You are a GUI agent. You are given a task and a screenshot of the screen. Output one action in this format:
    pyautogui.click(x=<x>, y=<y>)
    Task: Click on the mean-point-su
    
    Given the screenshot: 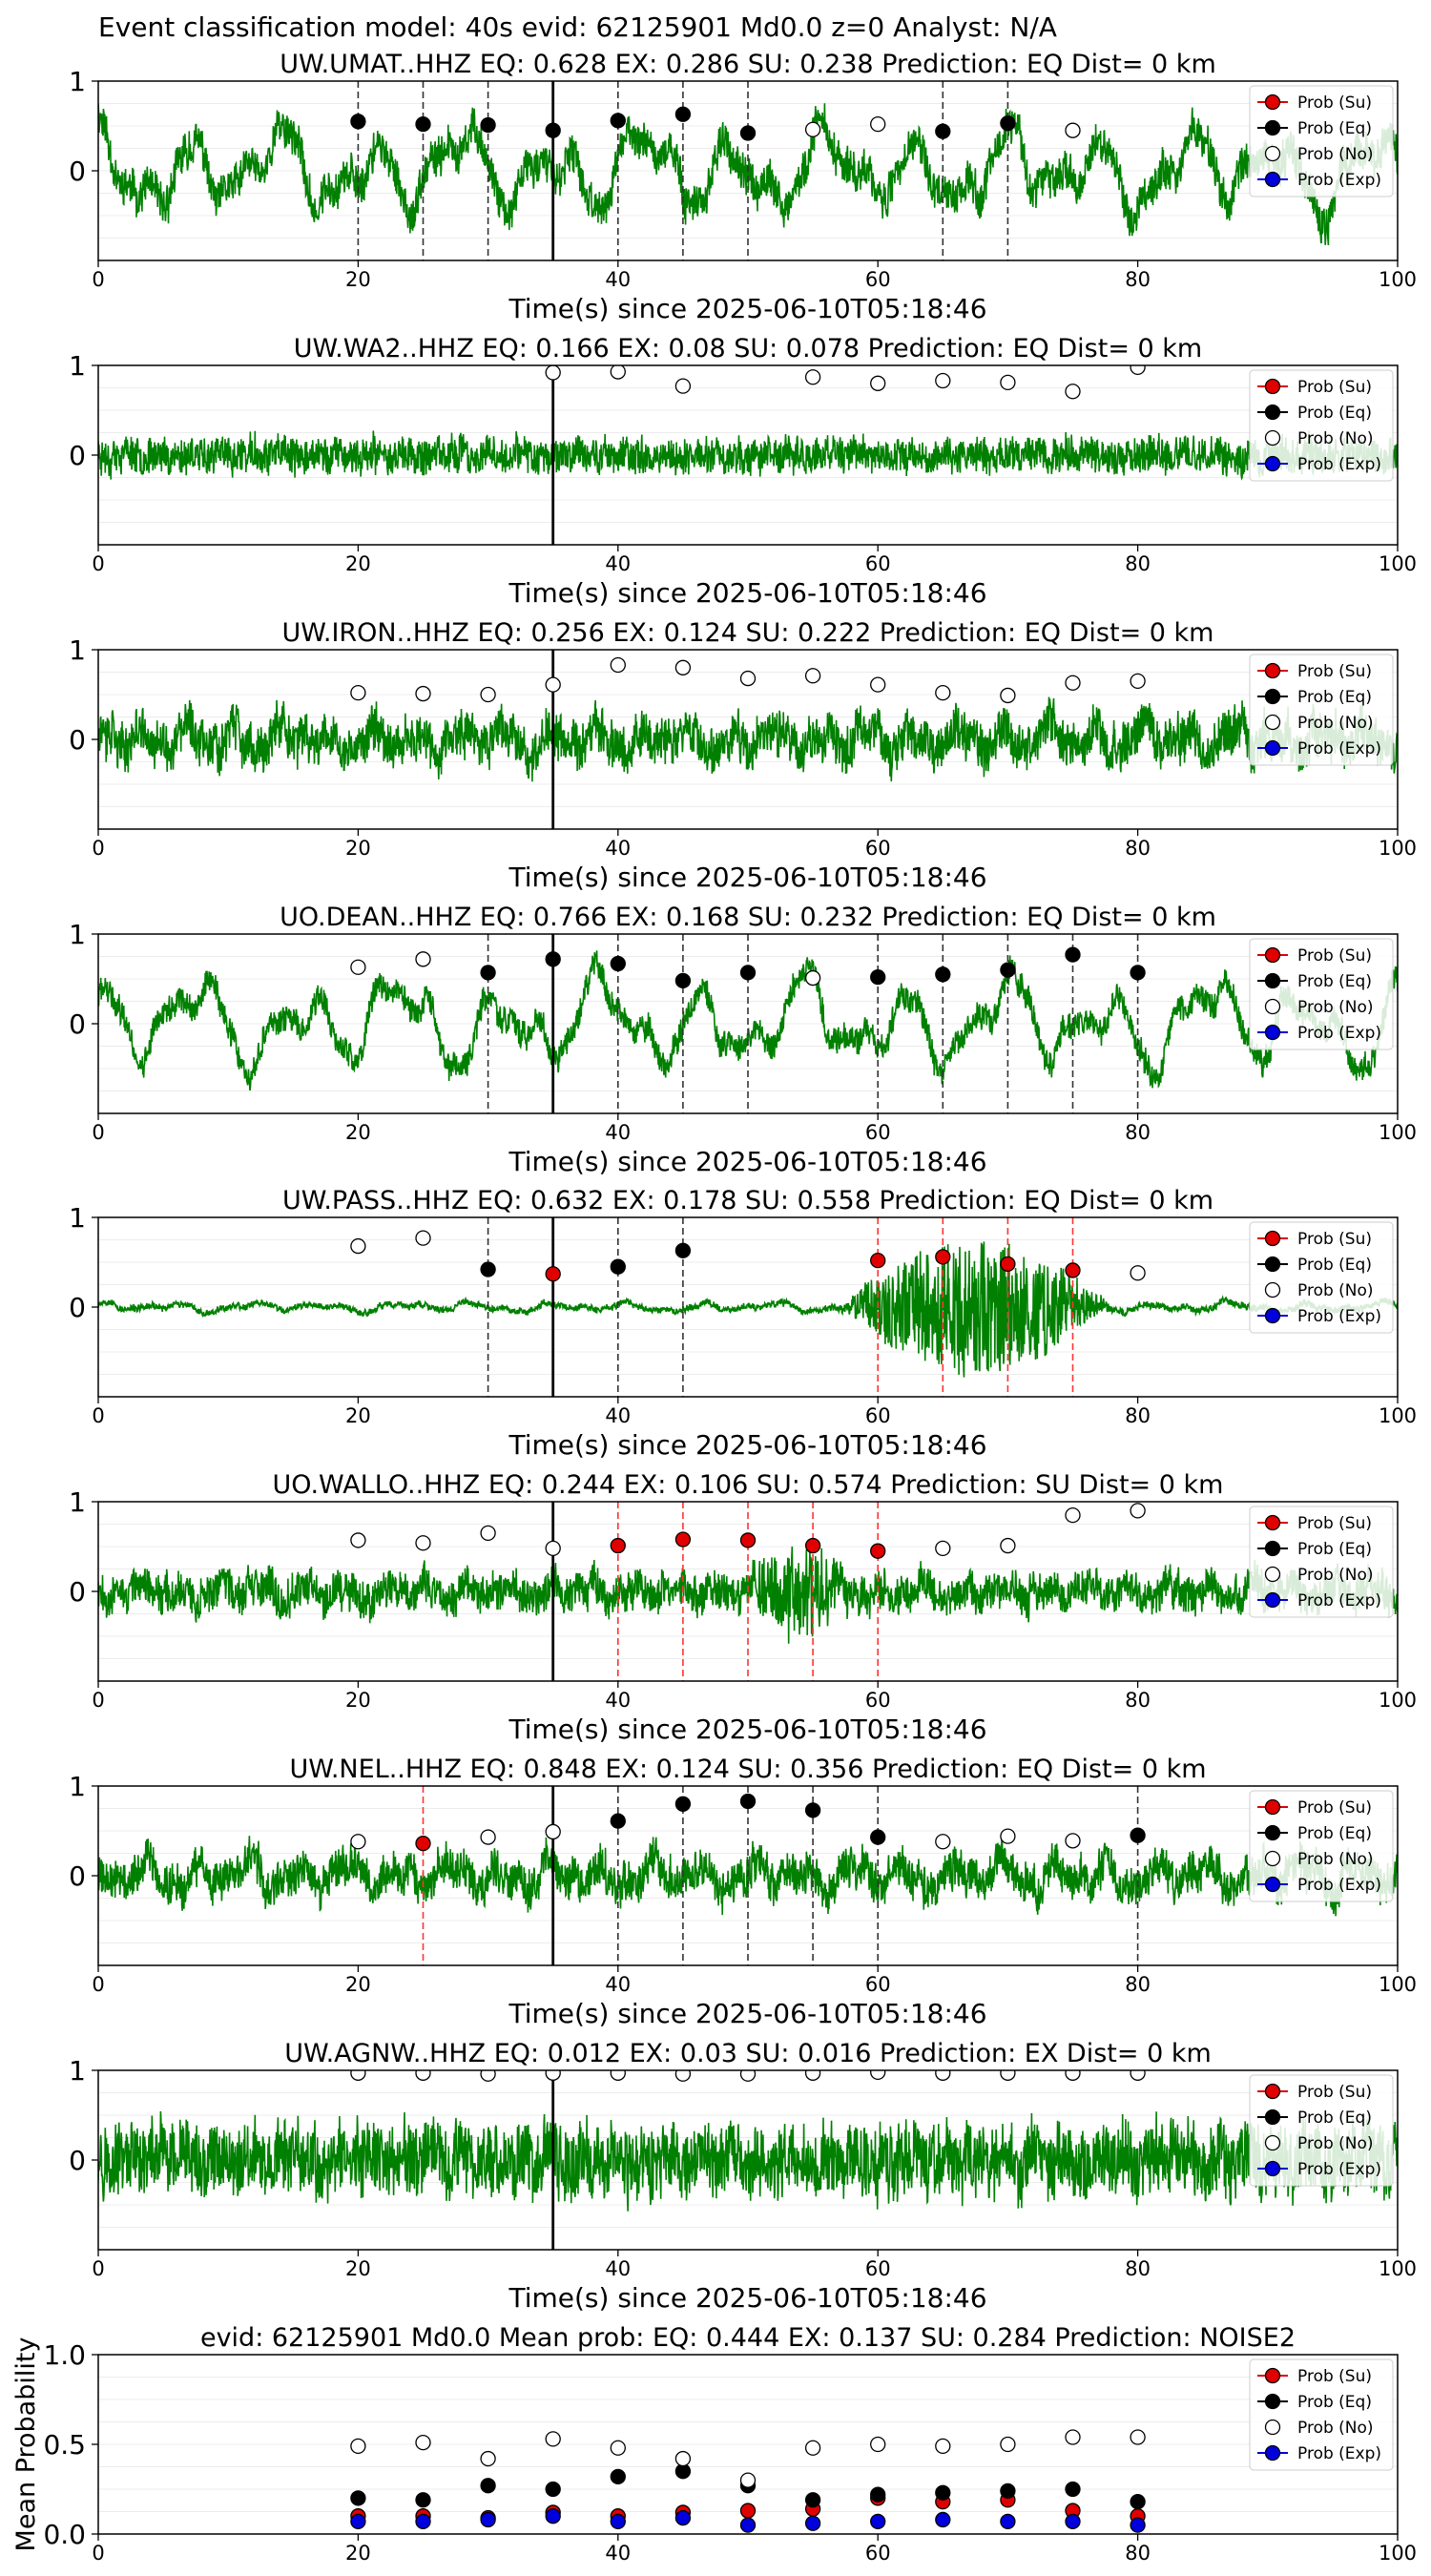 What is the action you would take?
    pyautogui.click(x=748, y=2511)
    